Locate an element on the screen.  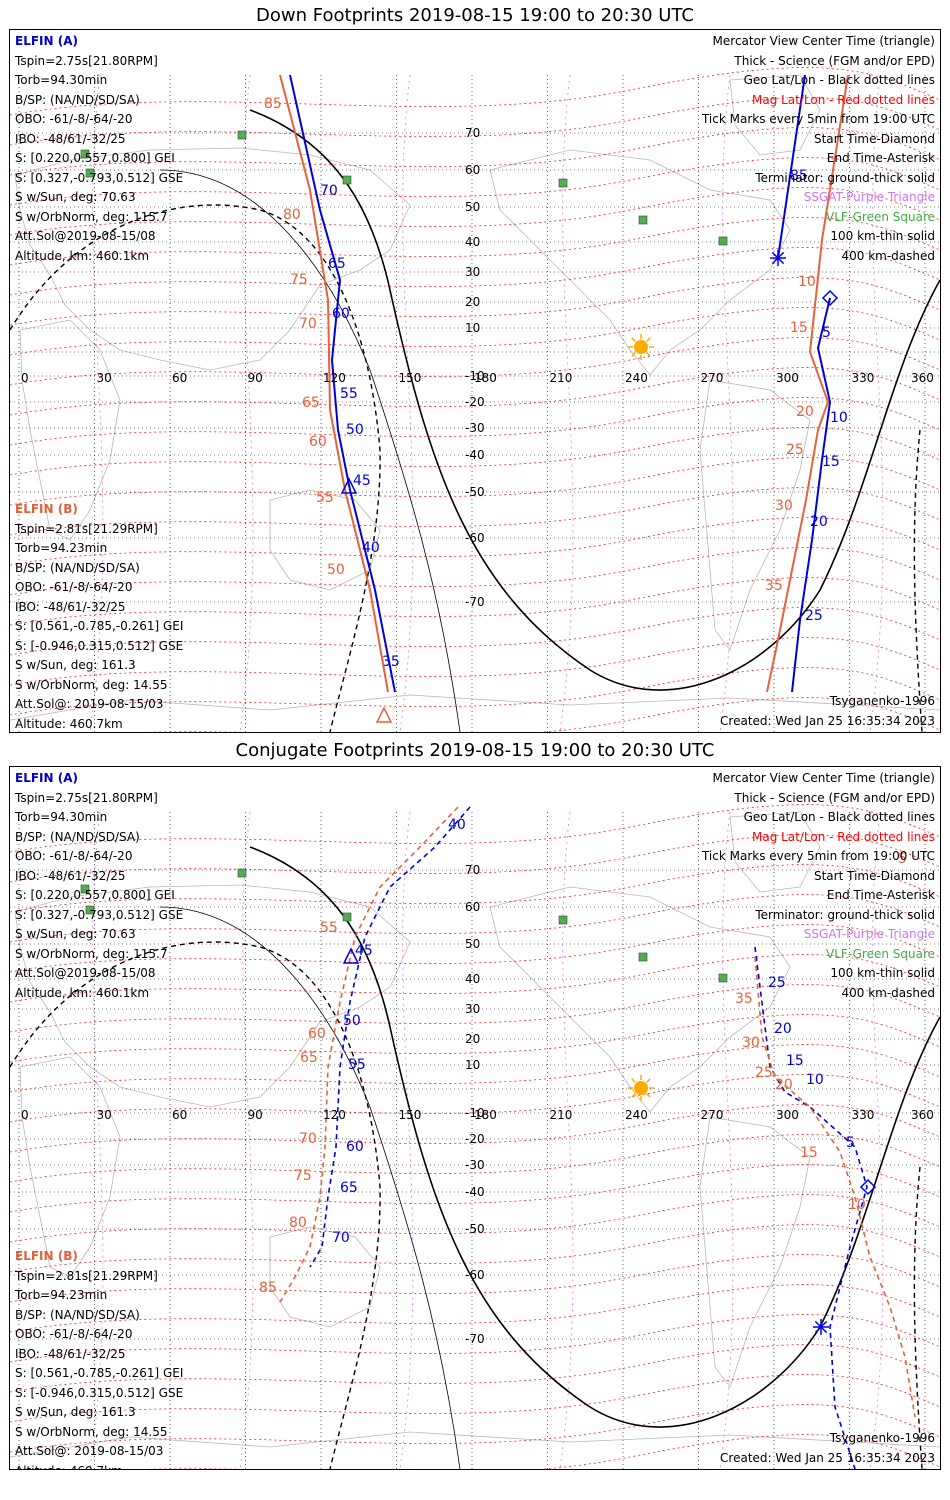
coastline-eurasia is located at coordinates (212, 259).